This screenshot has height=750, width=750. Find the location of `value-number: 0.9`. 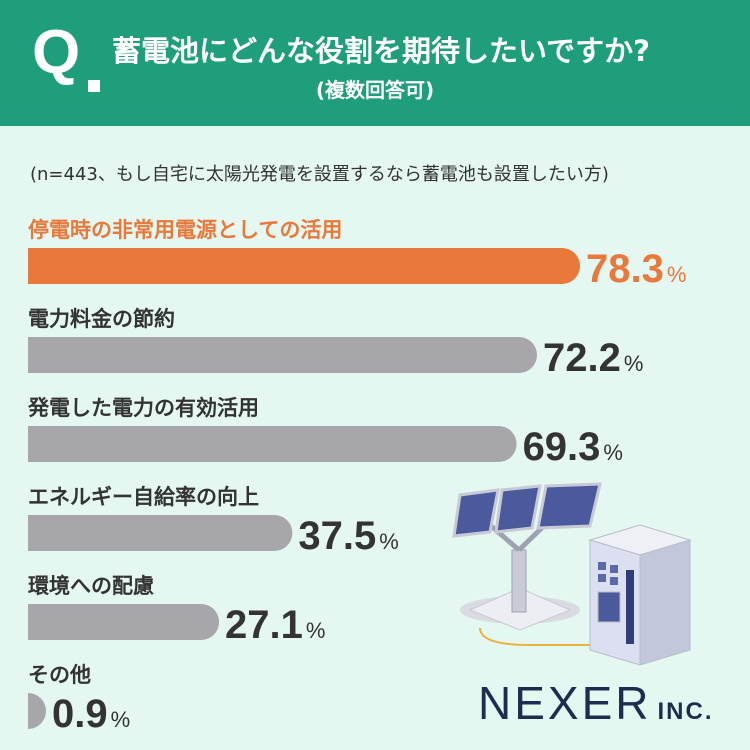

value-number: 0.9 is located at coordinates (80, 714).